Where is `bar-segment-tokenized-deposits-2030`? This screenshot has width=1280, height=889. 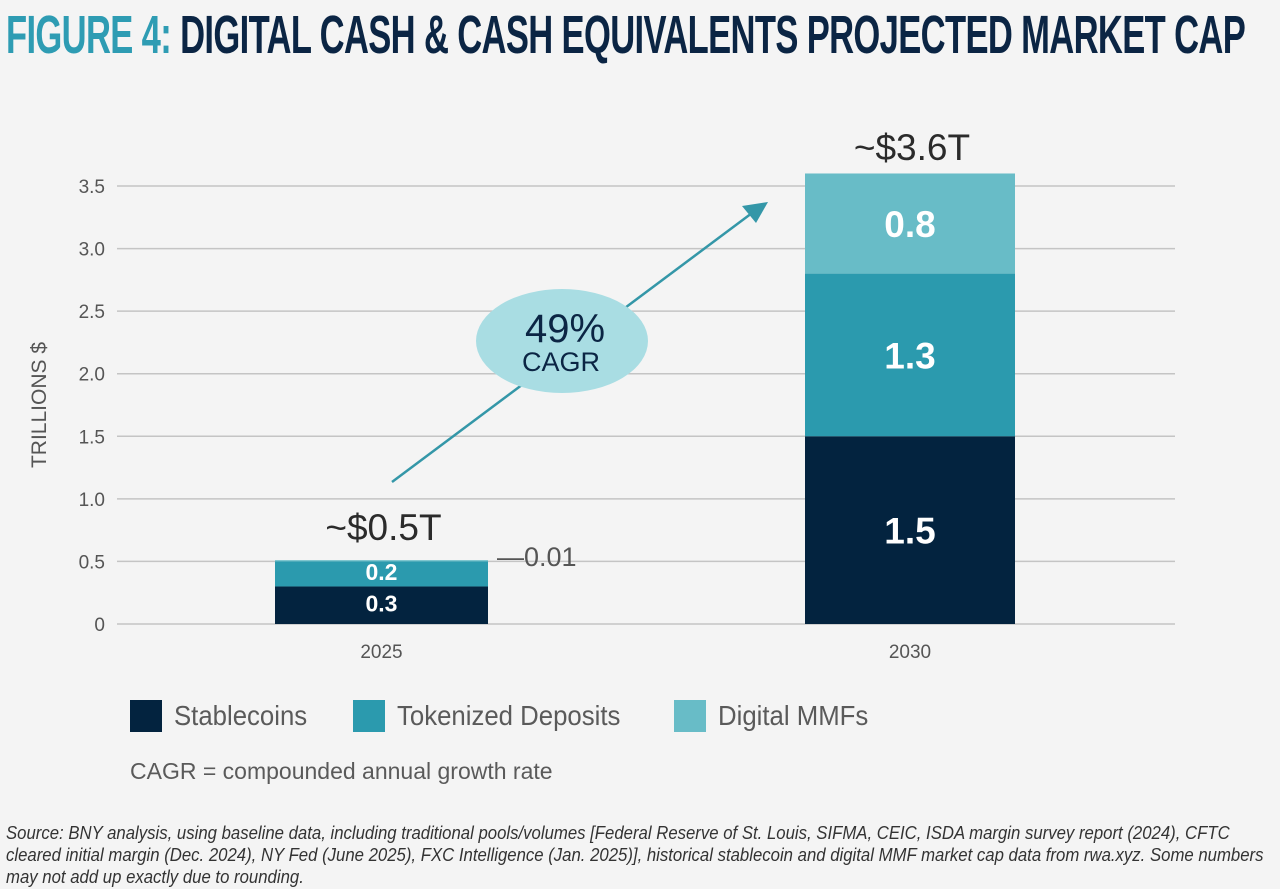
bar-segment-tokenized-deposits-2030 is located at coordinates (910, 355).